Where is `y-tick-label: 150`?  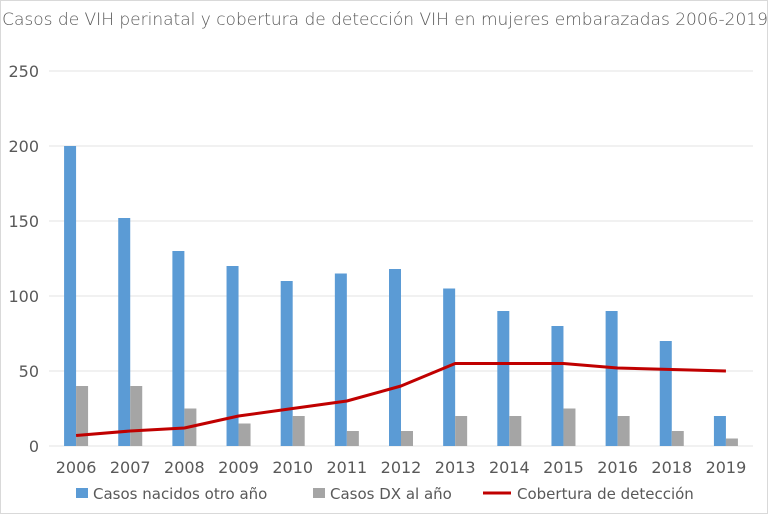 y-tick-label: 150 is located at coordinates (23, 221).